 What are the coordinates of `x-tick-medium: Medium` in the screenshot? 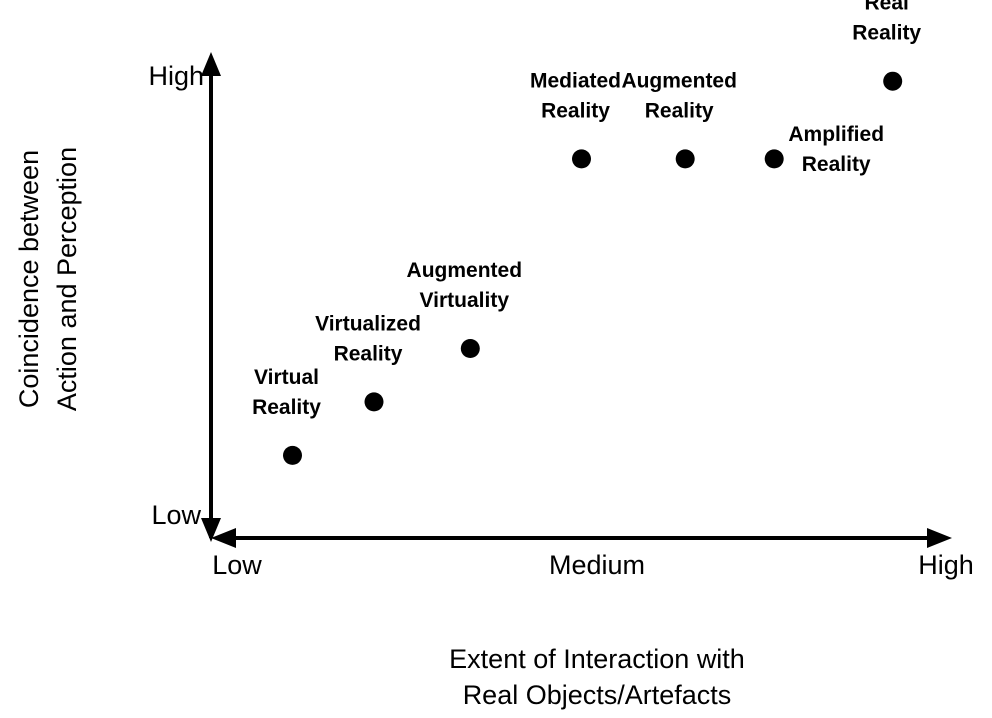 It's located at (597, 565).